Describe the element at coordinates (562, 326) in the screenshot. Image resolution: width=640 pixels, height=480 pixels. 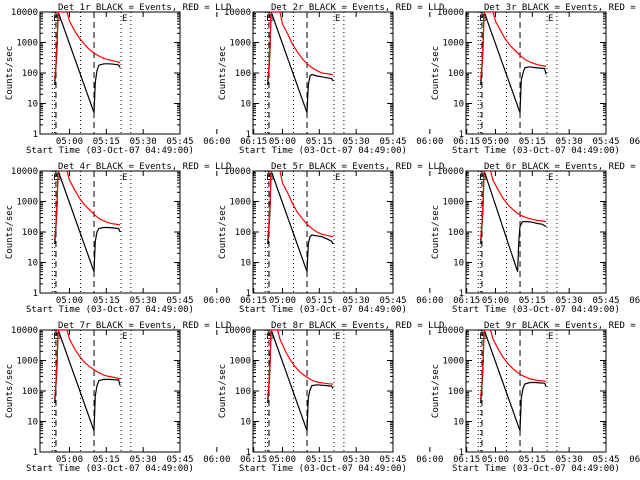
I see `panel-title: Det 9r BLACK = Events, RED = LLD` at that location.